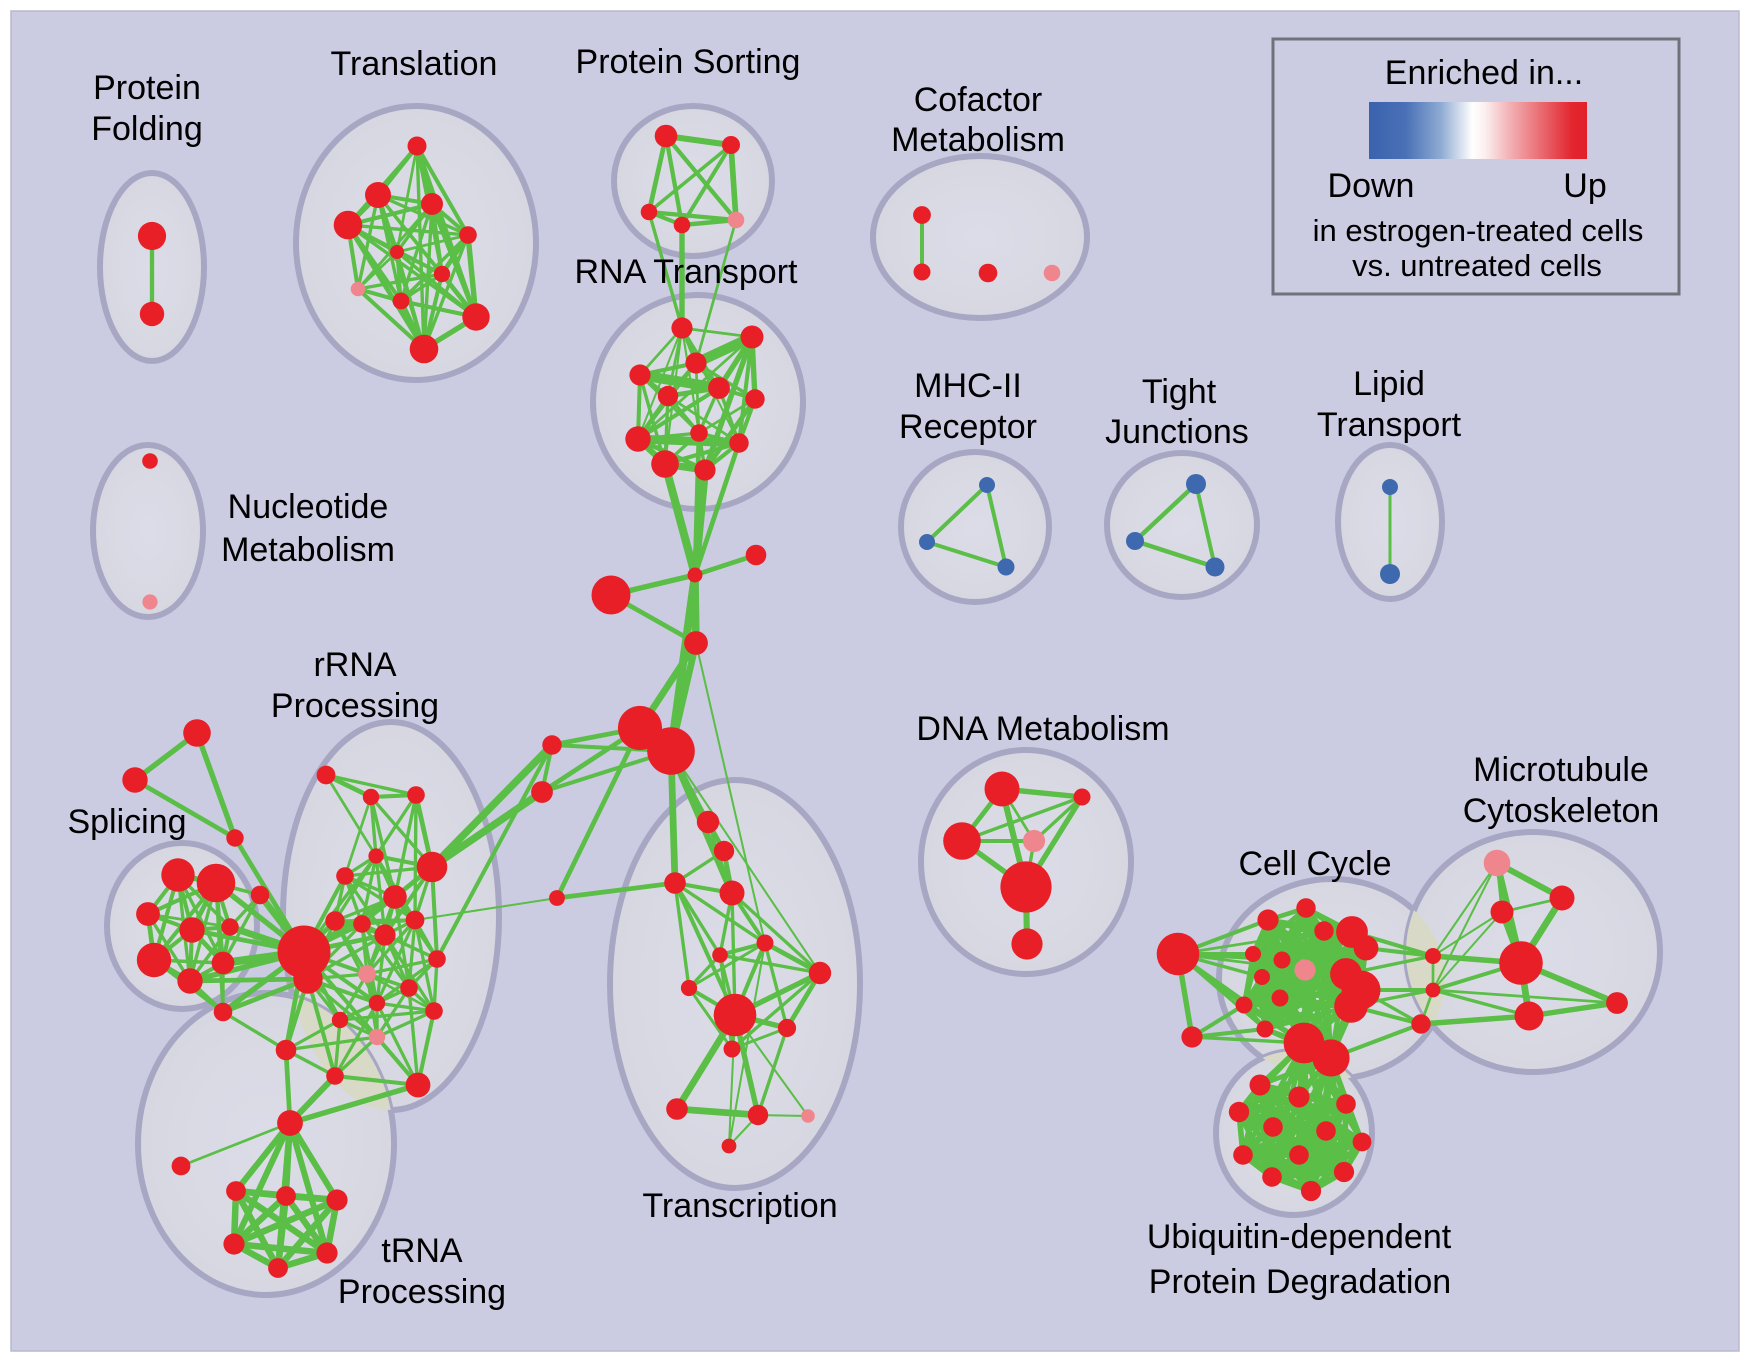  What do you see at coordinates (1042, 729) in the screenshot?
I see `svg-text: DNA Metabolism` at bounding box center [1042, 729].